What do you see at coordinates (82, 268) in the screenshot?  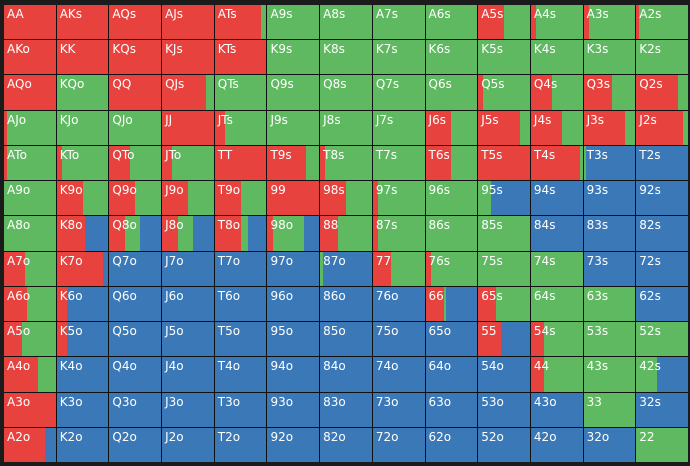 I see `hand-cell: K7o` at bounding box center [82, 268].